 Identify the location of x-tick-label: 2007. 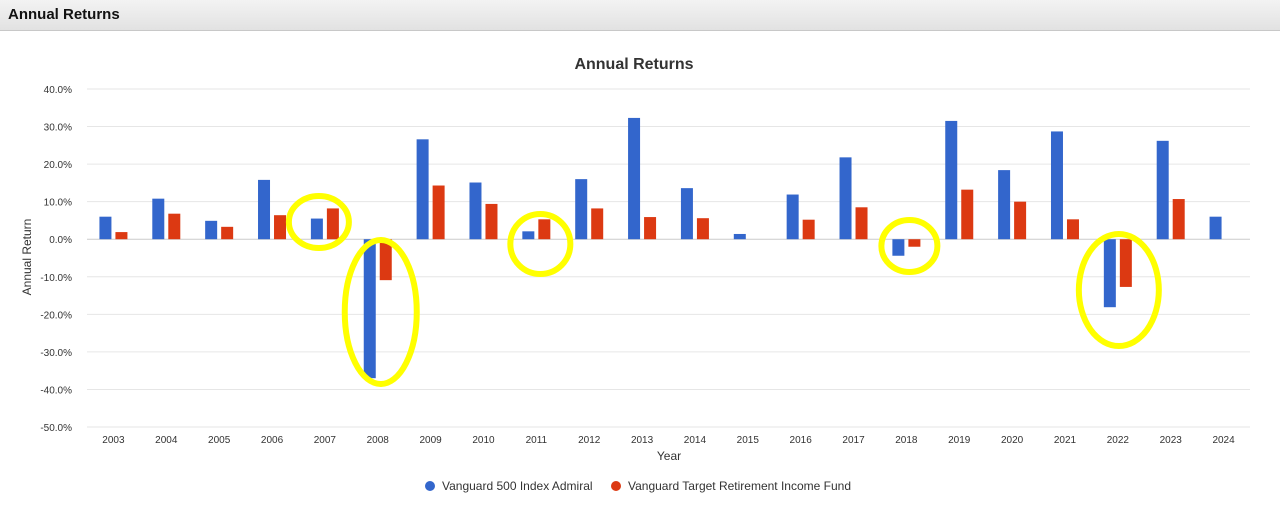
(325, 440).